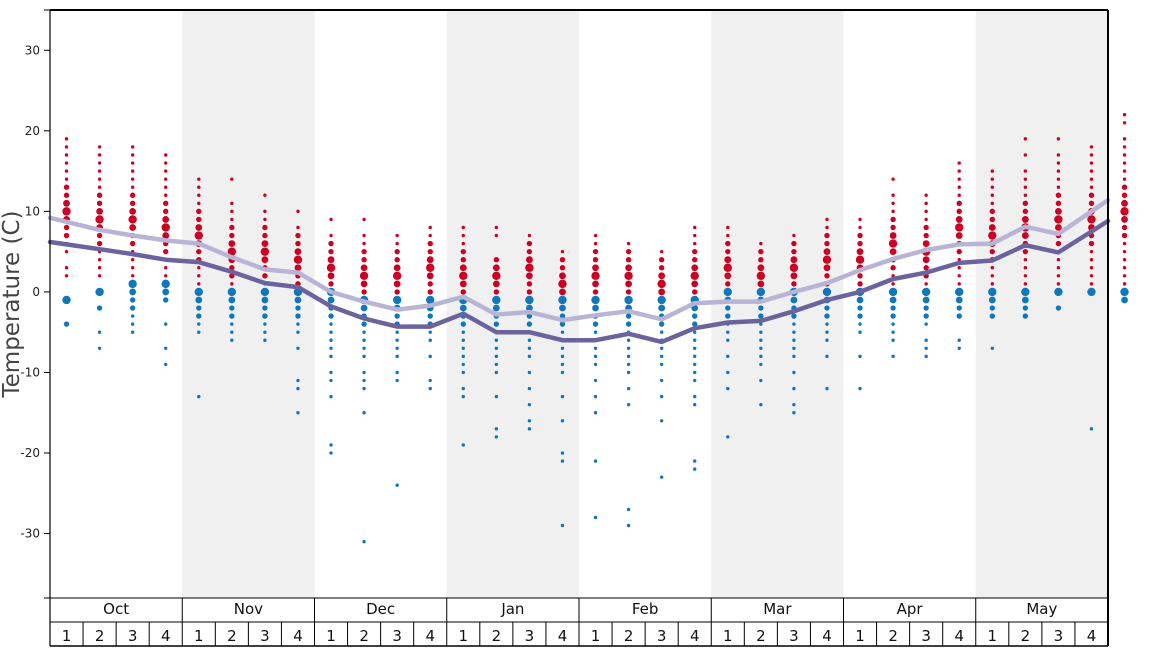 Image resolution: width=1168 pixels, height=648 pixels. What do you see at coordinates (12, 304) in the screenshot?
I see `y-axis-label: Temperature (C)` at bounding box center [12, 304].